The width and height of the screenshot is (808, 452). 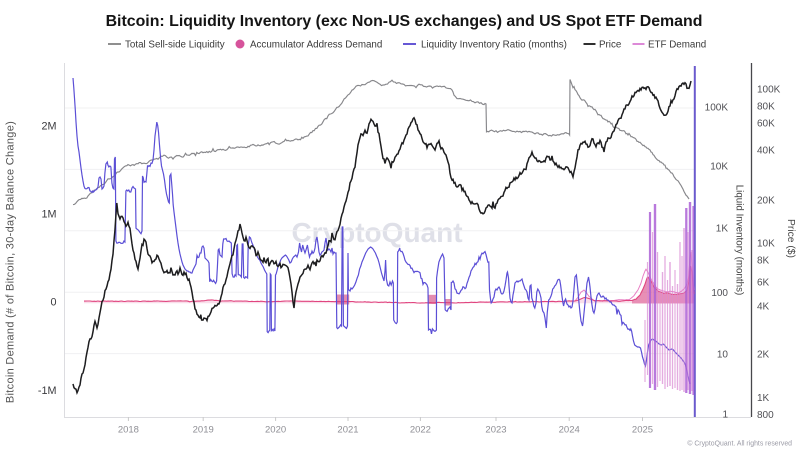 What do you see at coordinates (49, 214) in the screenshot?
I see `svg-text: 1M` at bounding box center [49, 214].